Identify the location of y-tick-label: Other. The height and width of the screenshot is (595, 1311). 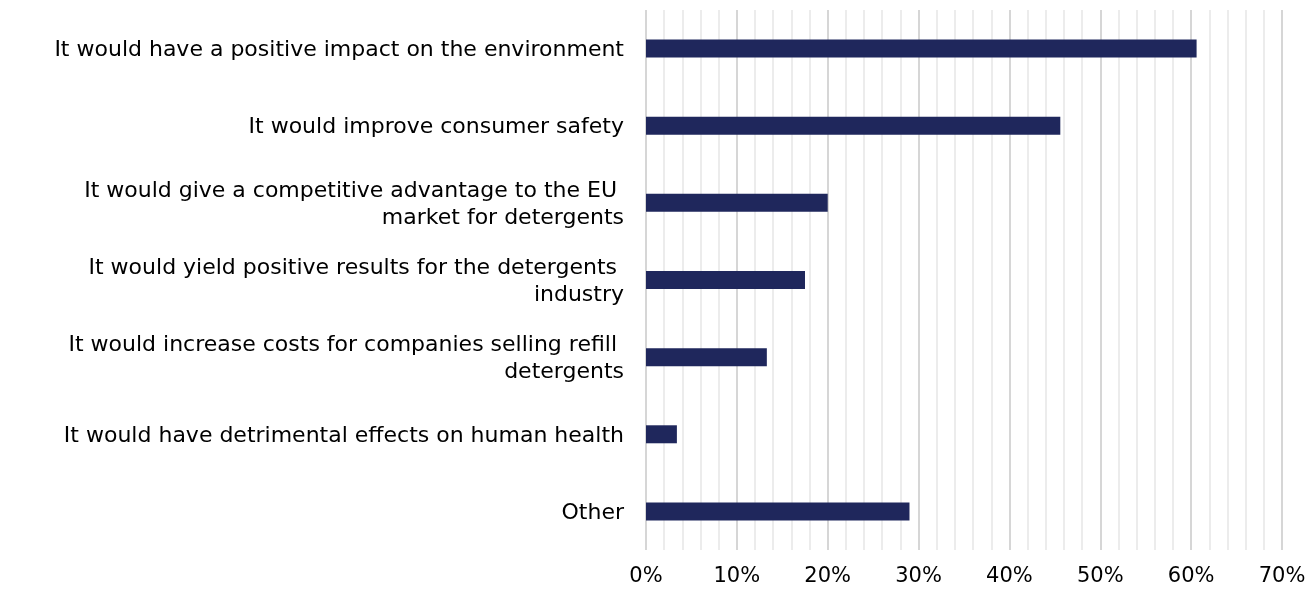
(593, 511).